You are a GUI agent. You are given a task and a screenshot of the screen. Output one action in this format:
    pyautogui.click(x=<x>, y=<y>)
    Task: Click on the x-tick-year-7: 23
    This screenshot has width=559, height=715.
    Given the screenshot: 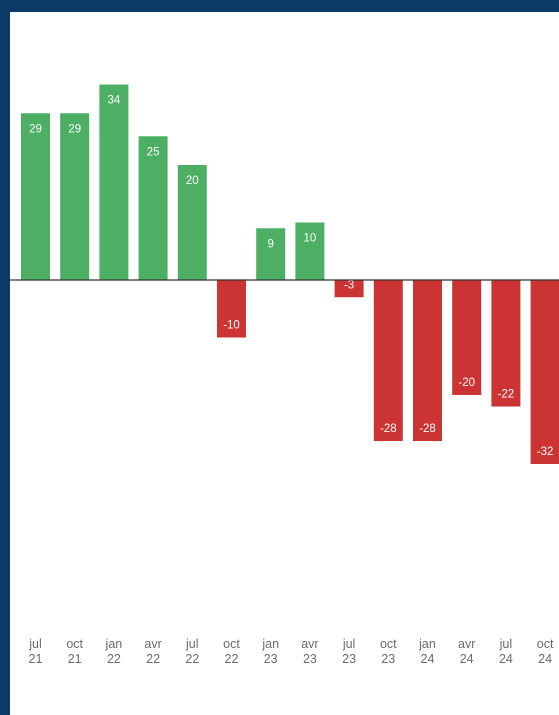 What is the action you would take?
    pyautogui.click(x=310, y=659)
    